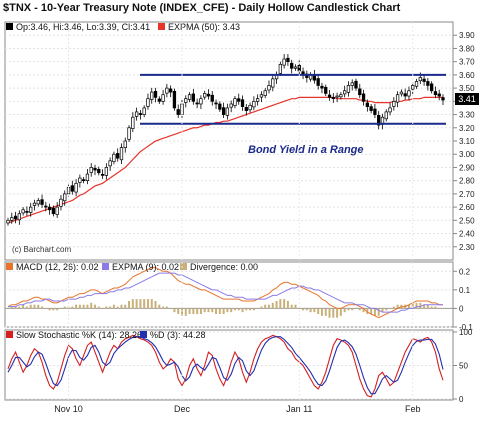 The image size is (489, 434). I want to click on price-tick-label: 3.20, so click(467, 128).